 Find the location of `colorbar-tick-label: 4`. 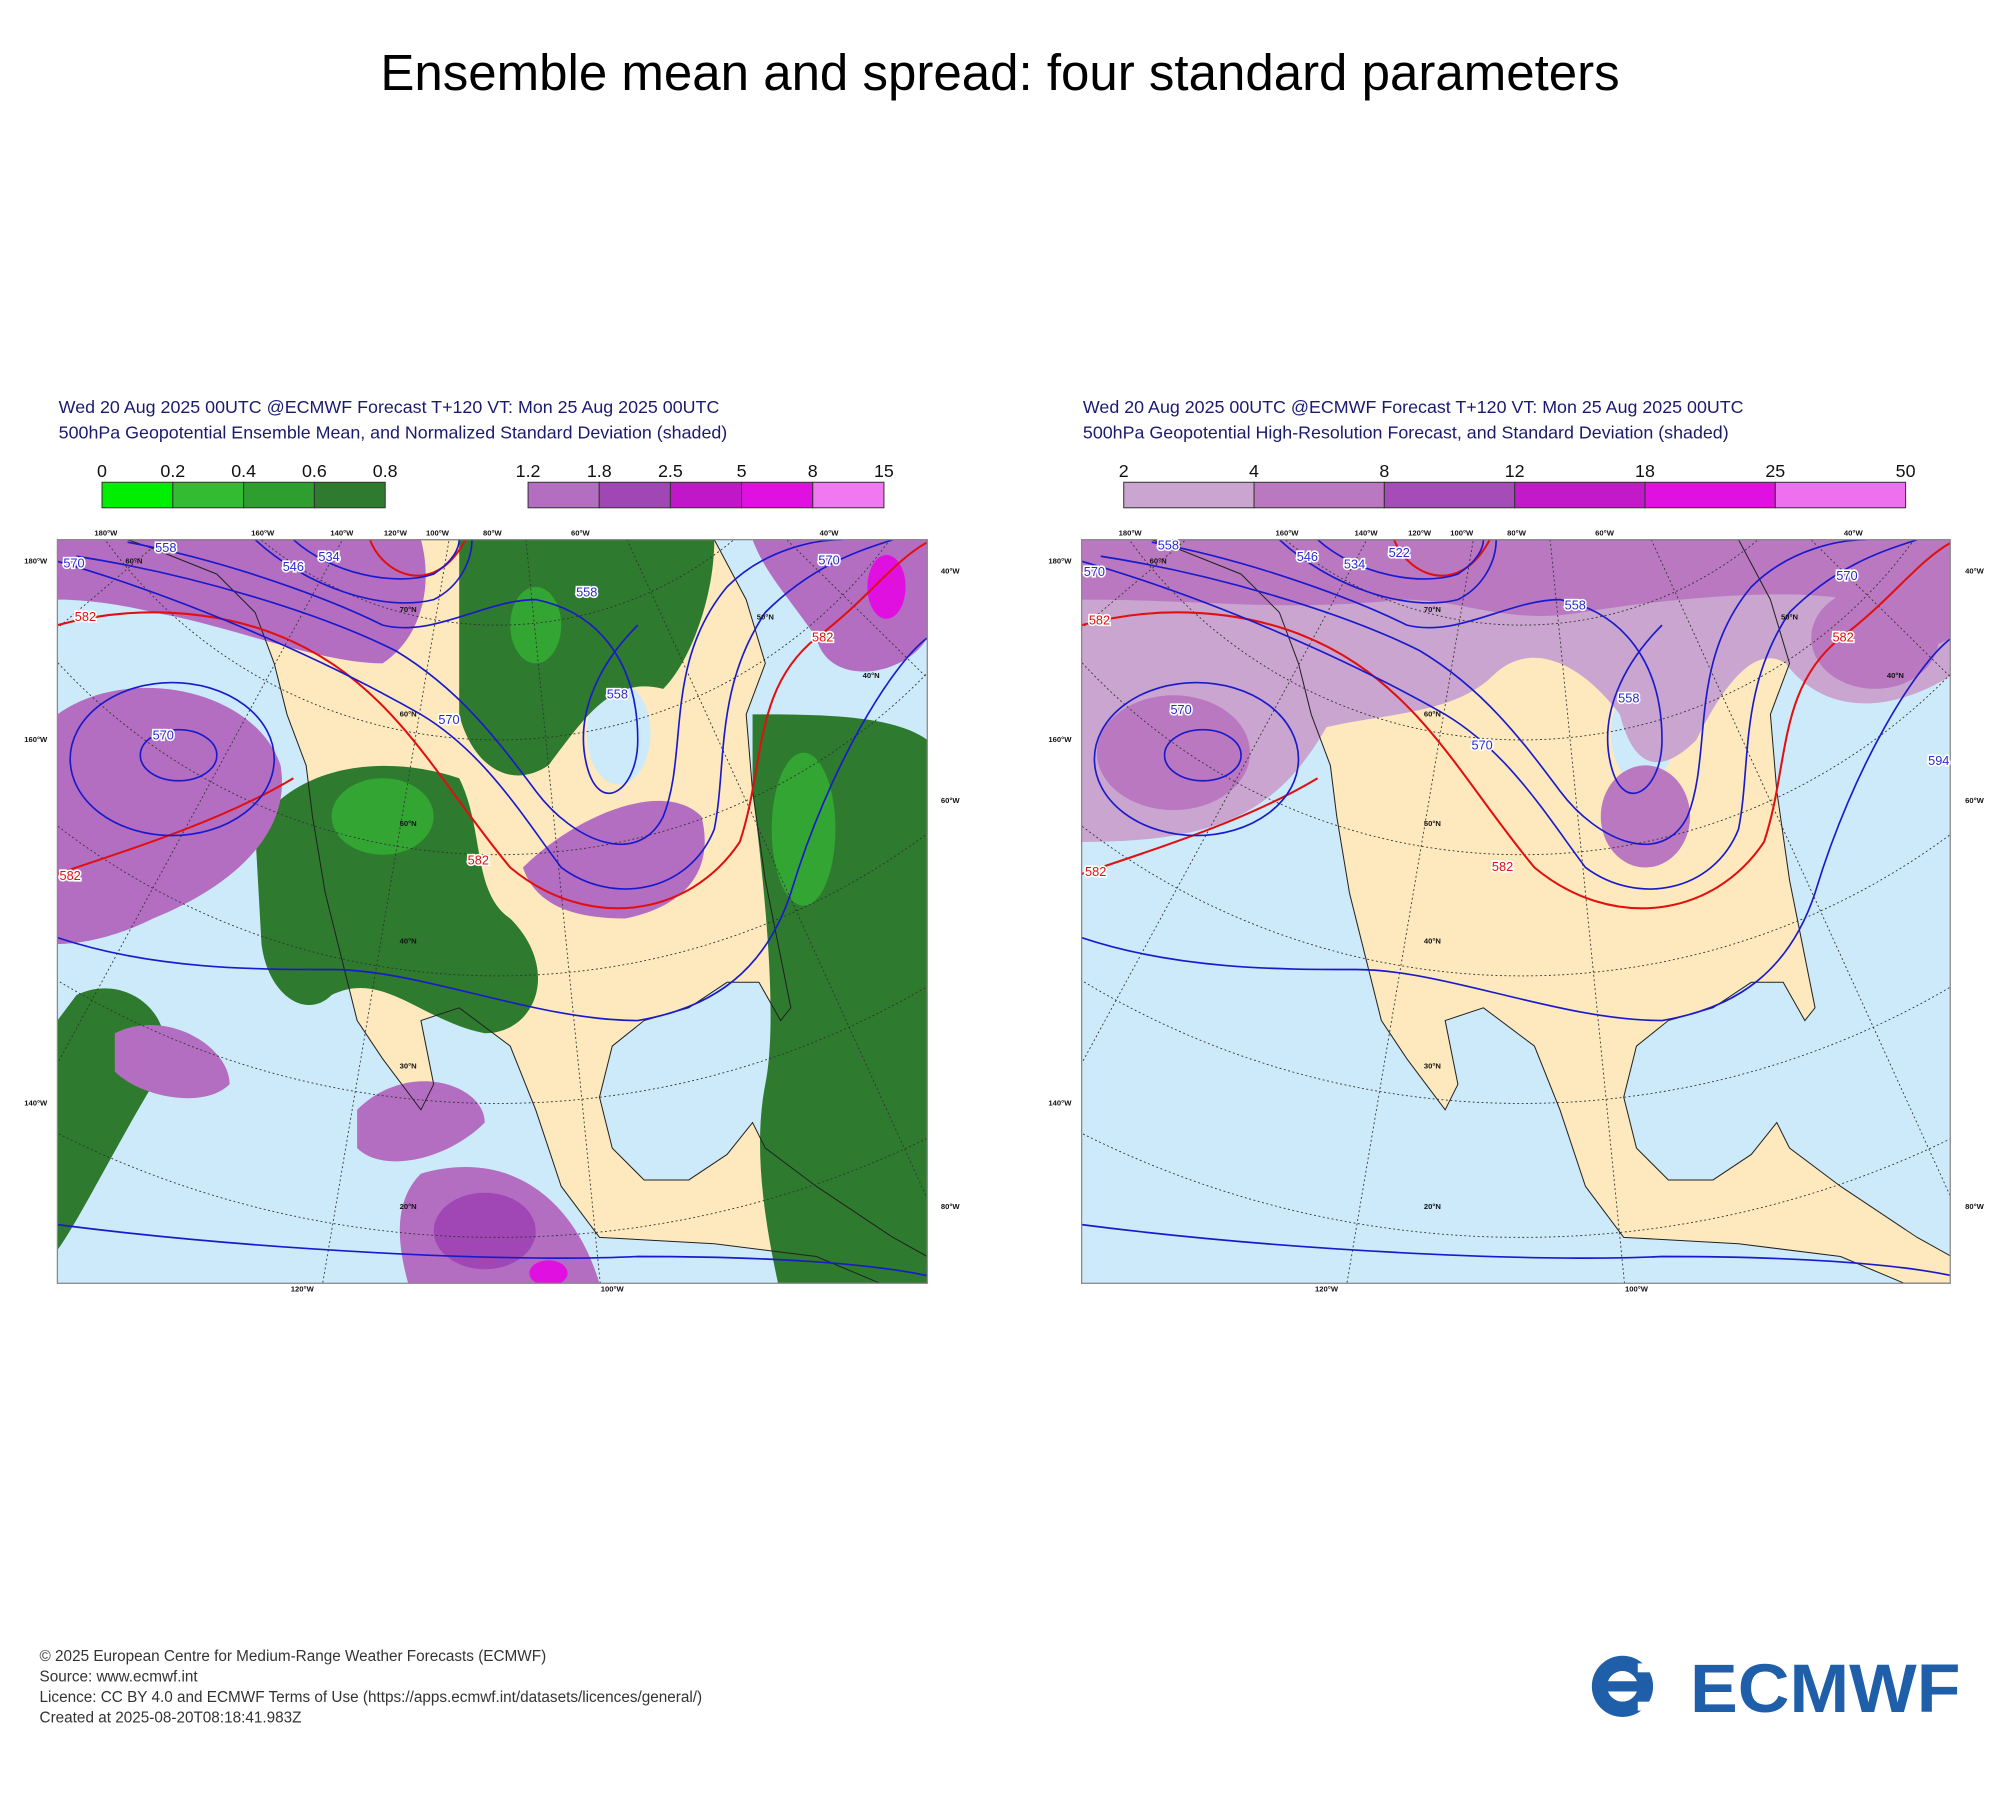

colorbar-tick-label: 4 is located at coordinates (1254, 471).